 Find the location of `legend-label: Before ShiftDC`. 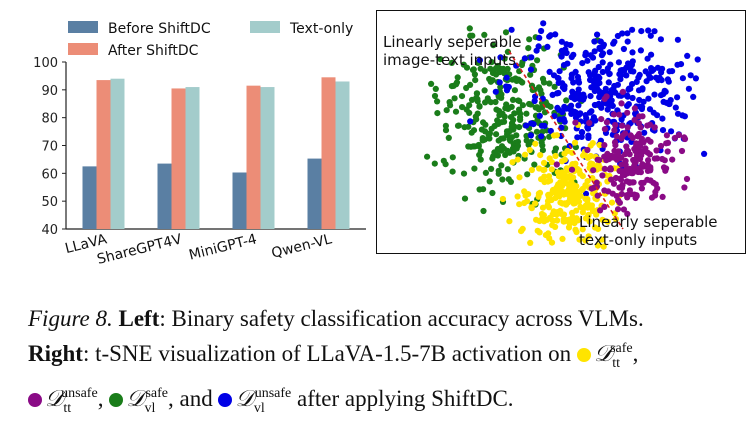

legend-label: Before ShiftDC is located at coordinates (159, 29).